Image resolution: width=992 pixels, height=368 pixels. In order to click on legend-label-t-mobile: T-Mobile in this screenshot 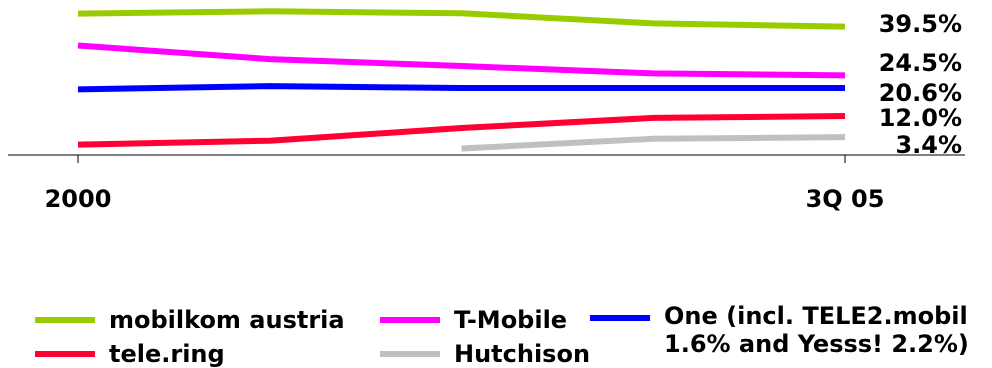, I will do `click(511, 320)`.